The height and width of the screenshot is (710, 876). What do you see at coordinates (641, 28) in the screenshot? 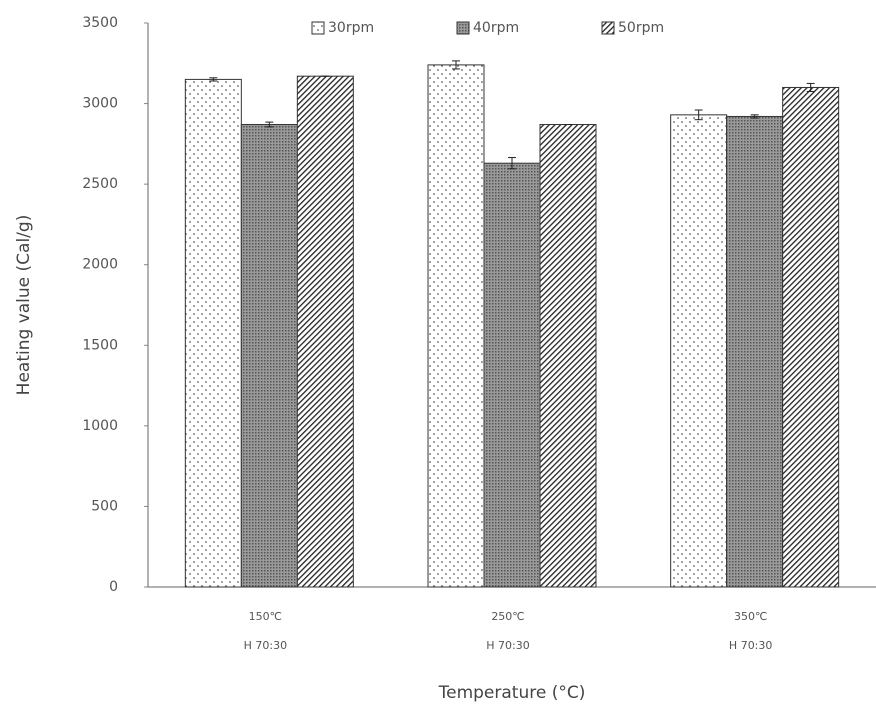
I see `legend-label: 50rpm` at bounding box center [641, 28].